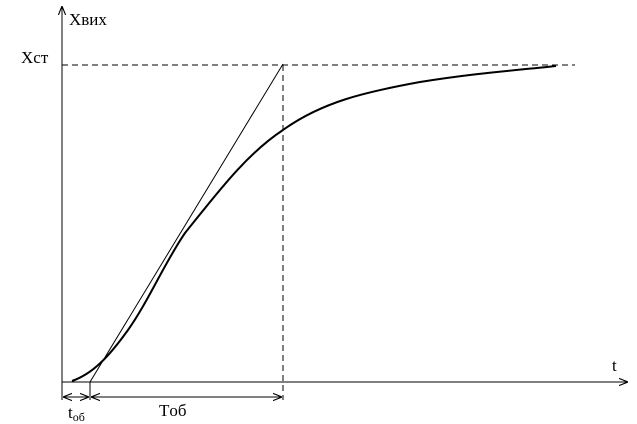 Image resolution: width=637 pixels, height=424 pixels. I want to click on steady-state-label: Xст, so click(35, 57).